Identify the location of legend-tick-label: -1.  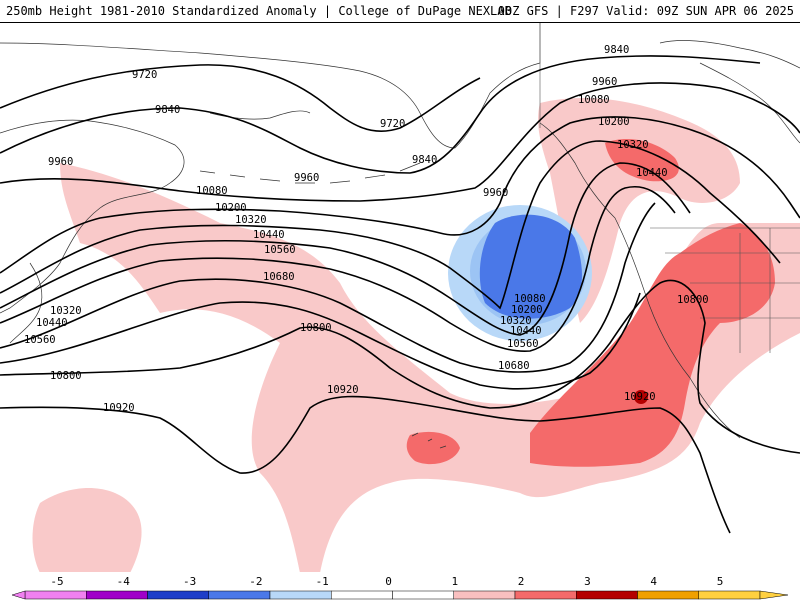
(322, 581).